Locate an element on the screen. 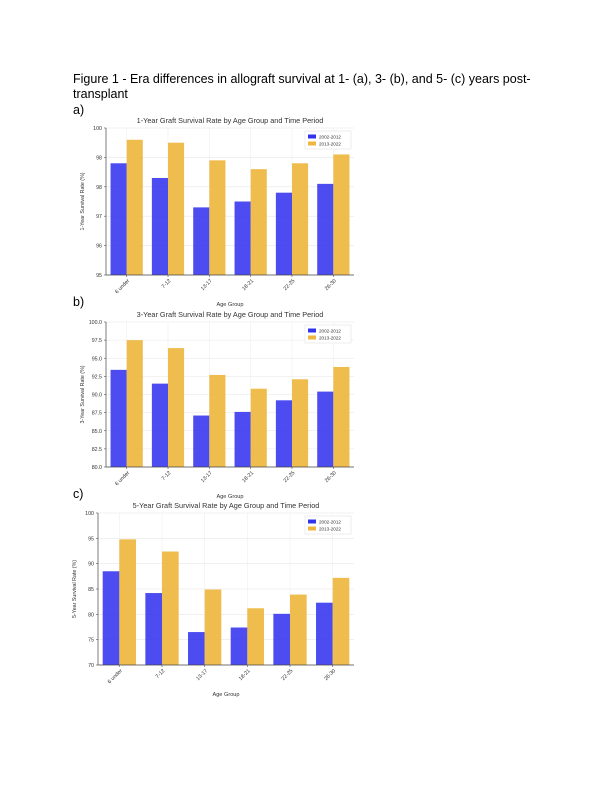 This screenshot has height=792, width=612. y-tick-label: 95.0 is located at coordinates (97, 359).